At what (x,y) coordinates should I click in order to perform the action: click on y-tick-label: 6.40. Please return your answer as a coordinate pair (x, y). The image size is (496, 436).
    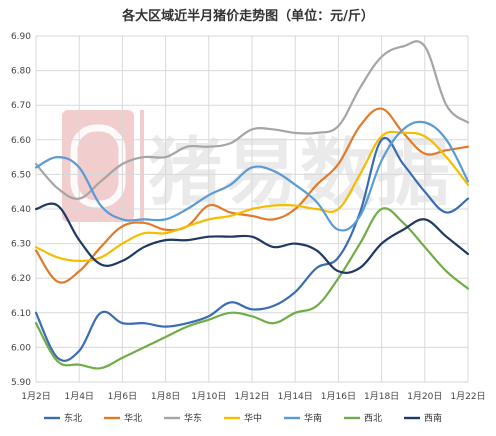
    Looking at the image, I should click on (21, 210).